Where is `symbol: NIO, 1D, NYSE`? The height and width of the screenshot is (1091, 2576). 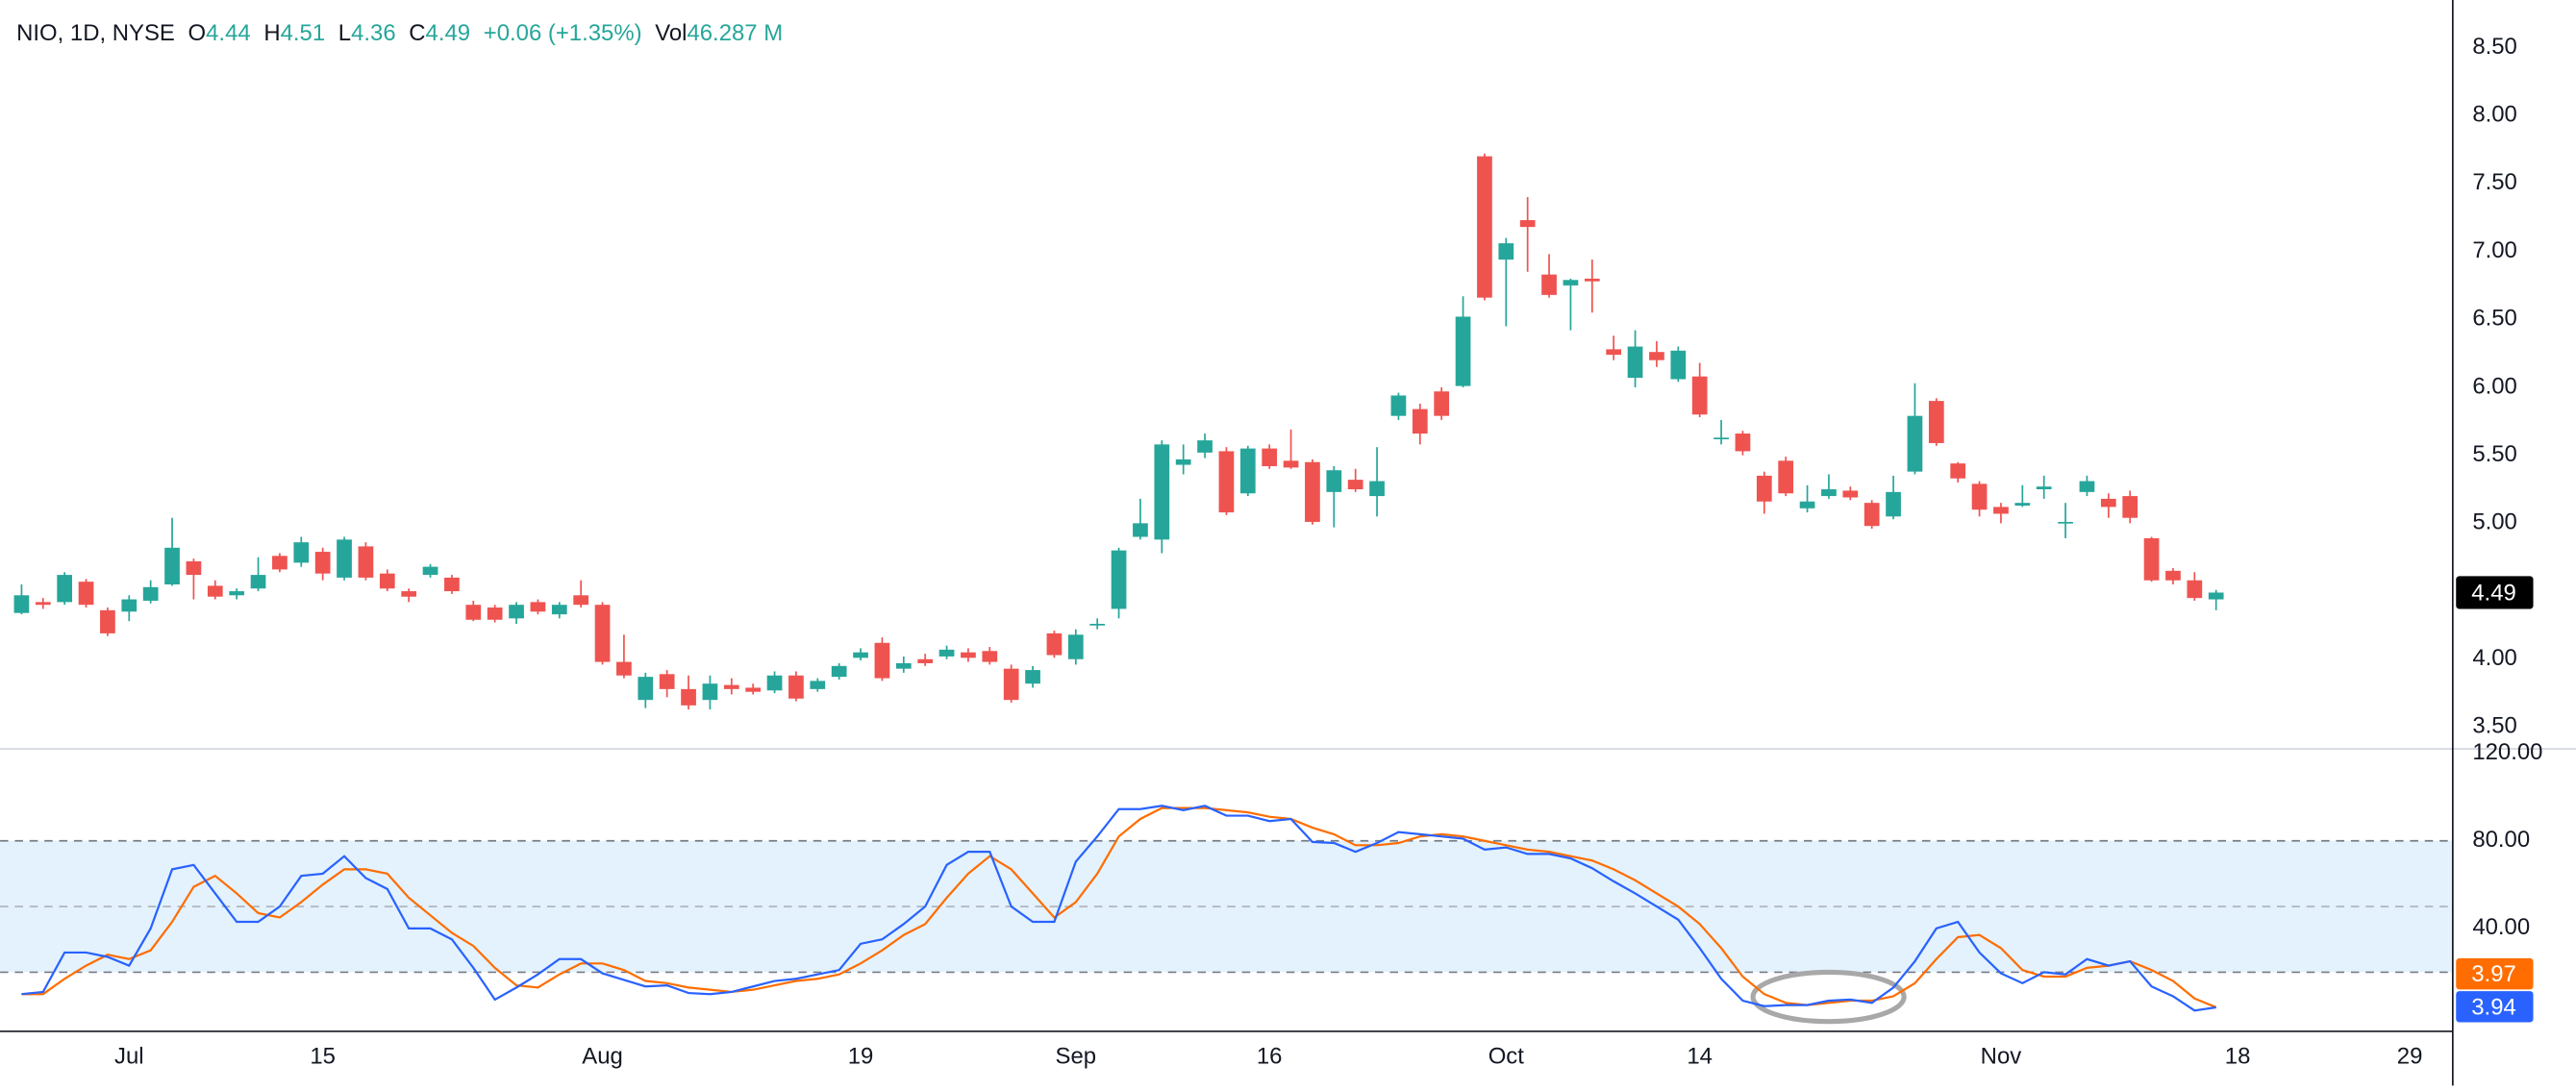
symbol: NIO, 1D, NYSE is located at coordinates (95, 33).